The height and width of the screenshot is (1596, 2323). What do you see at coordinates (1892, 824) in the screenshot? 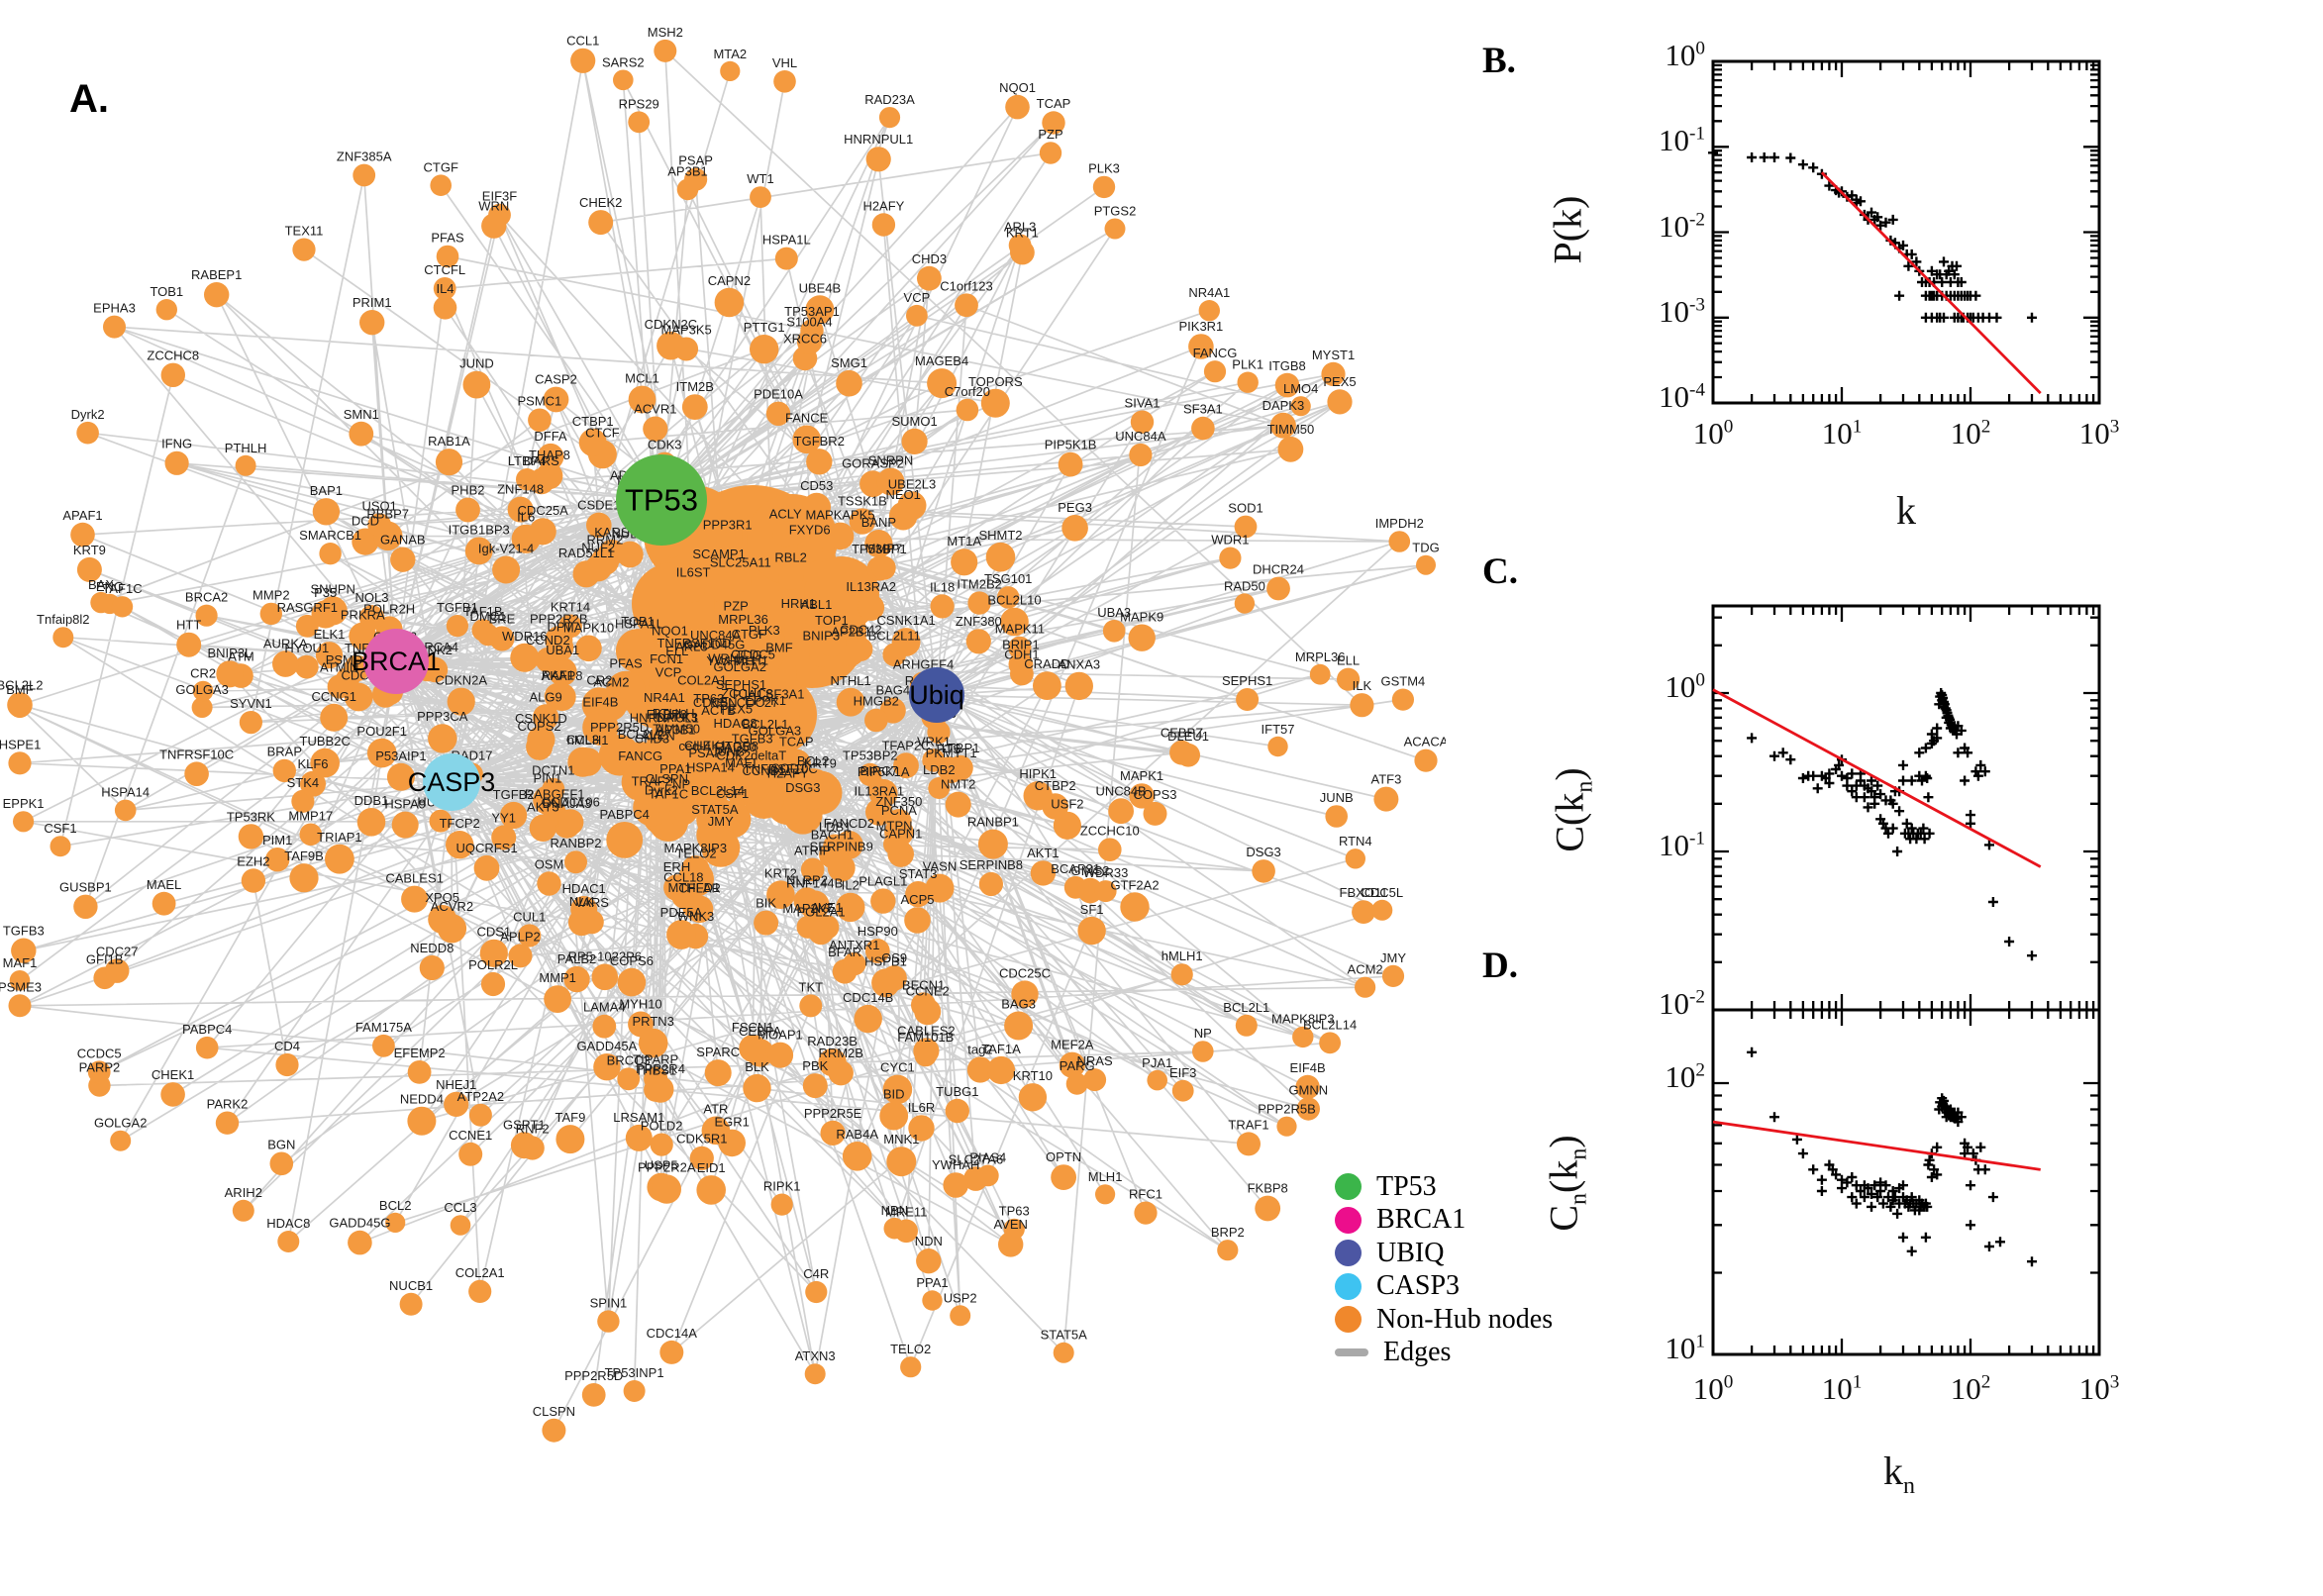
I see `scatter-points` at bounding box center [1892, 824].